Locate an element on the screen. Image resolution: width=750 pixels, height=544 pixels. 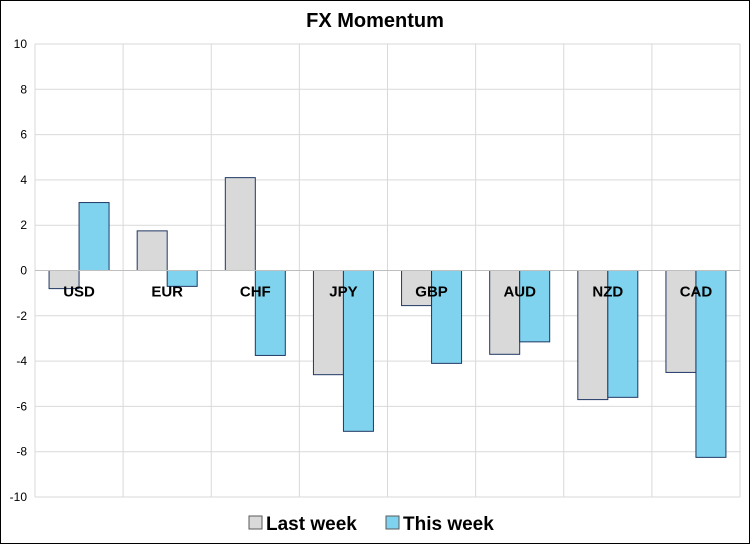
bar-nzd-last-week is located at coordinates (593, 335).